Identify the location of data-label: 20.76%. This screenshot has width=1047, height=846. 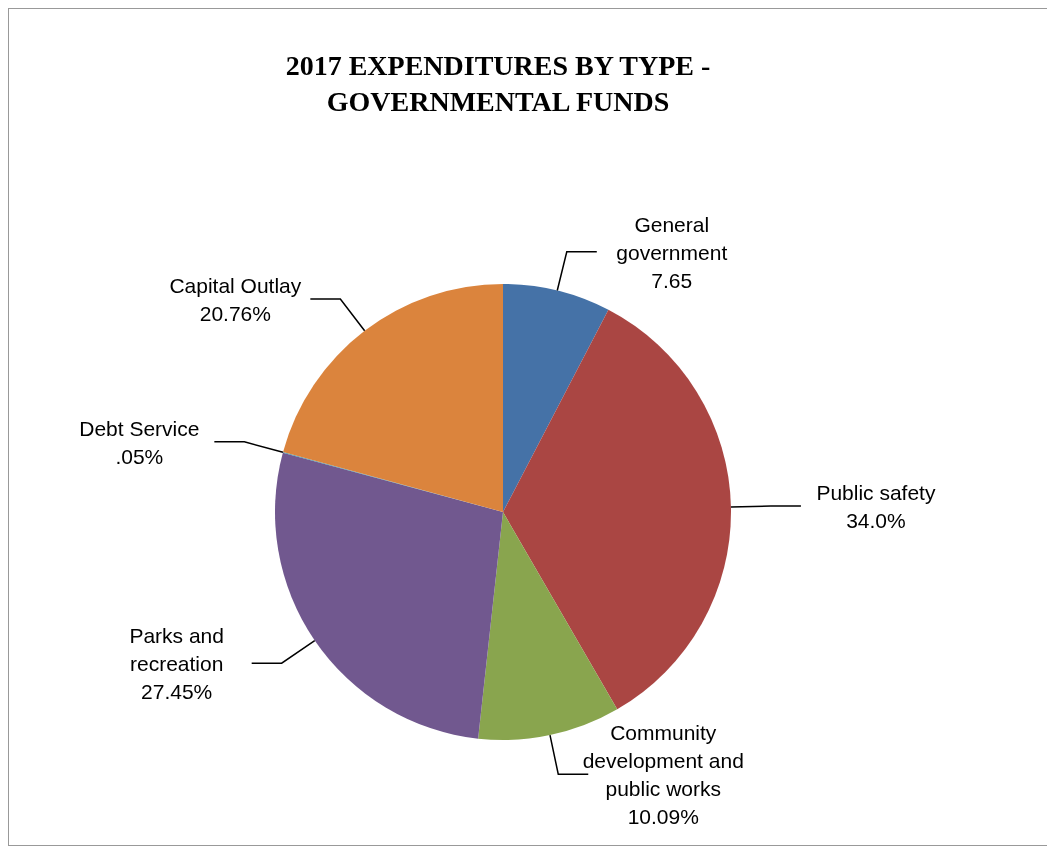
(235, 313).